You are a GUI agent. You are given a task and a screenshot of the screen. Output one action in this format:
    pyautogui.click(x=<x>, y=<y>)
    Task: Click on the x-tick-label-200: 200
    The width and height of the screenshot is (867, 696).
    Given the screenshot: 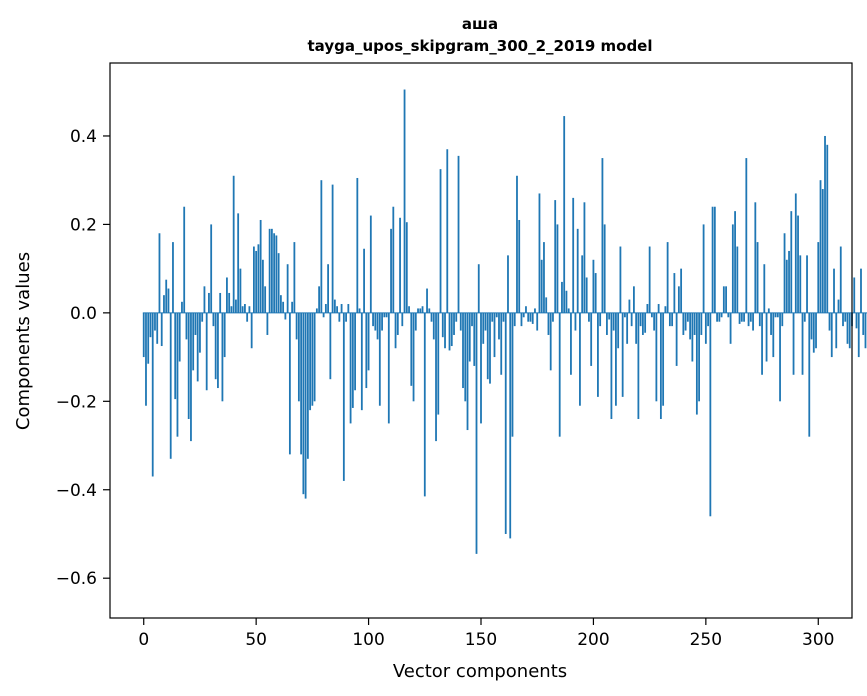 What is the action you would take?
    pyautogui.click(x=593, y=640)
    